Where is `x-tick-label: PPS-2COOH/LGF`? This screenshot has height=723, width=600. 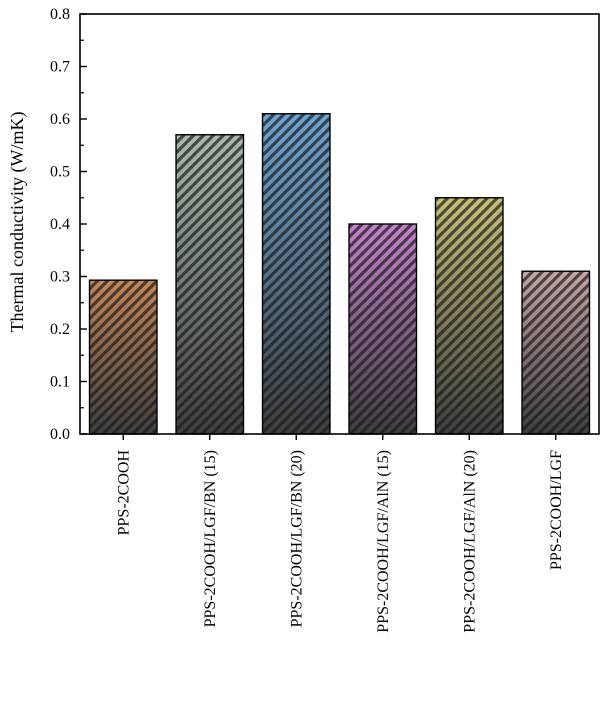 x-tick-label: PPS-2COOH/LGF is located at coordinates (556, 510).